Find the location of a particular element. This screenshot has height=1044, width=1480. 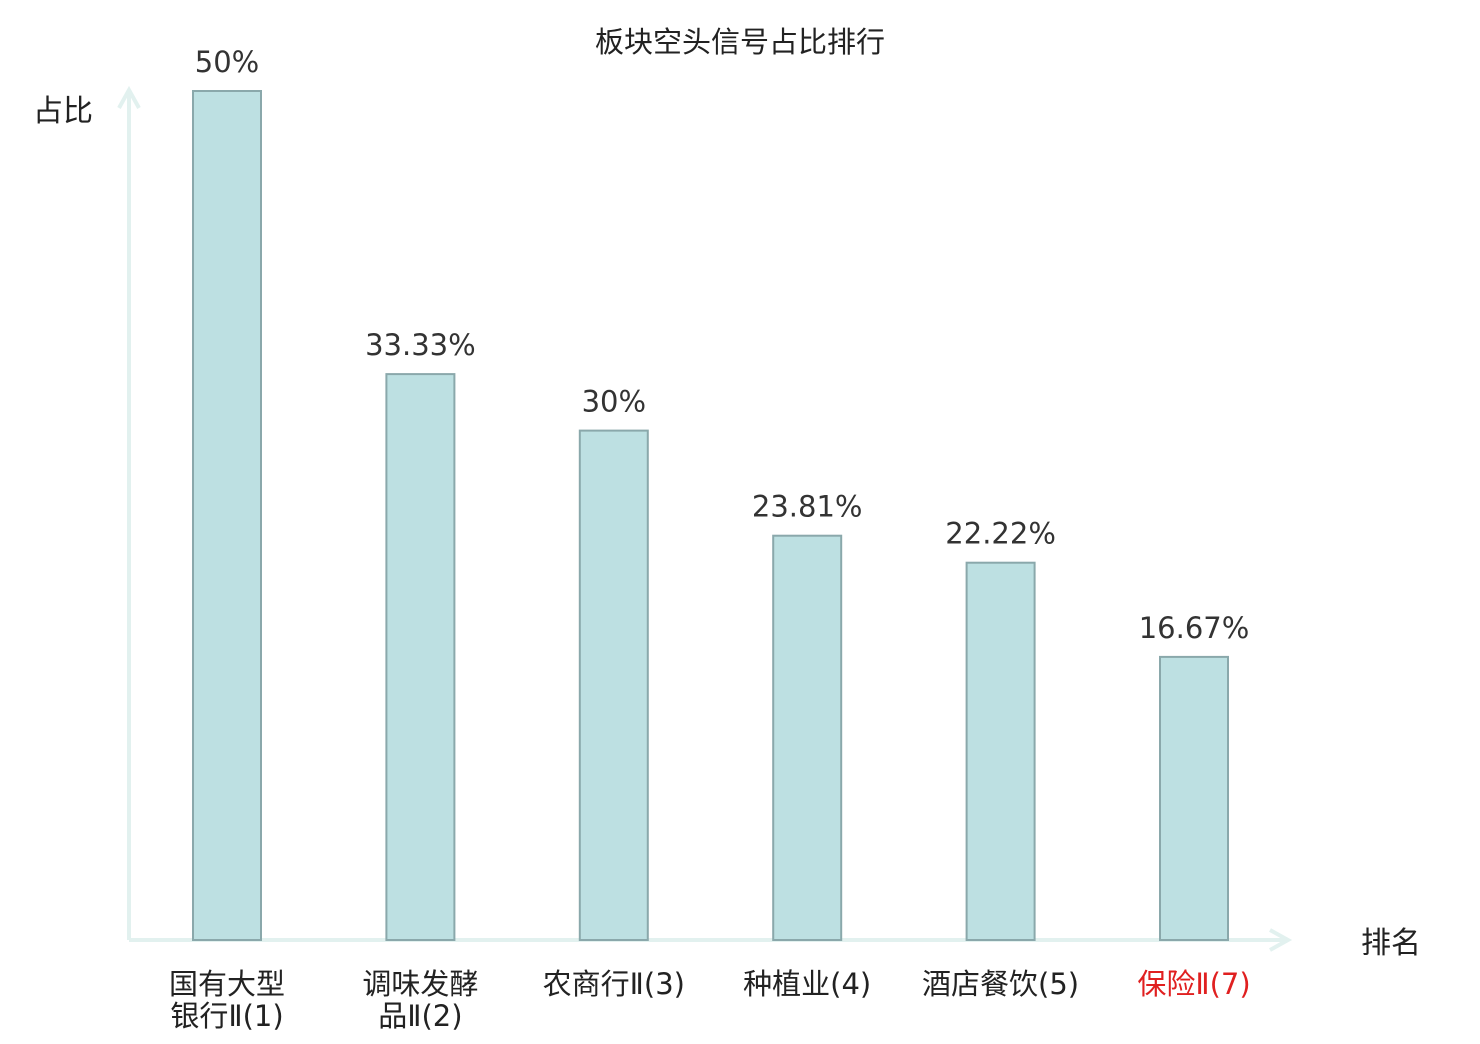

y-axis-arrow-icon is located at coordinates (129, 97).